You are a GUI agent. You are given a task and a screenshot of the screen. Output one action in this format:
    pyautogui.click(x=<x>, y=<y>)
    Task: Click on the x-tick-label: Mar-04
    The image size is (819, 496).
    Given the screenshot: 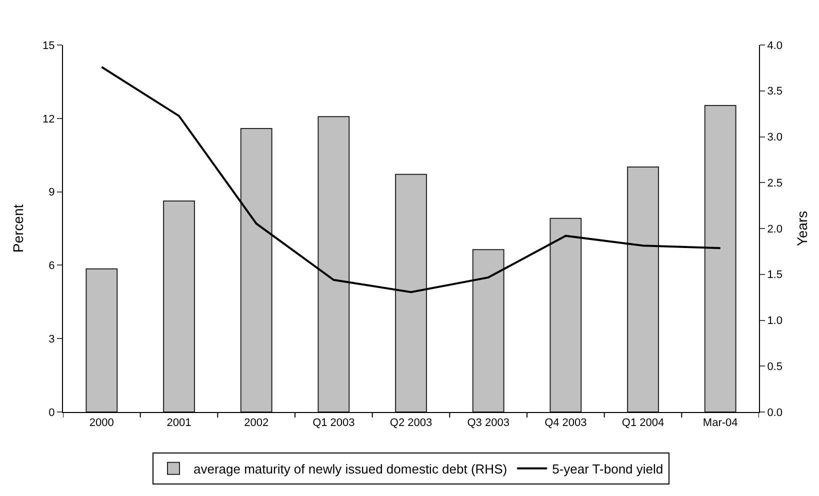 What is the action you would take?
    pyautogui.click(x=720, y=423)
    